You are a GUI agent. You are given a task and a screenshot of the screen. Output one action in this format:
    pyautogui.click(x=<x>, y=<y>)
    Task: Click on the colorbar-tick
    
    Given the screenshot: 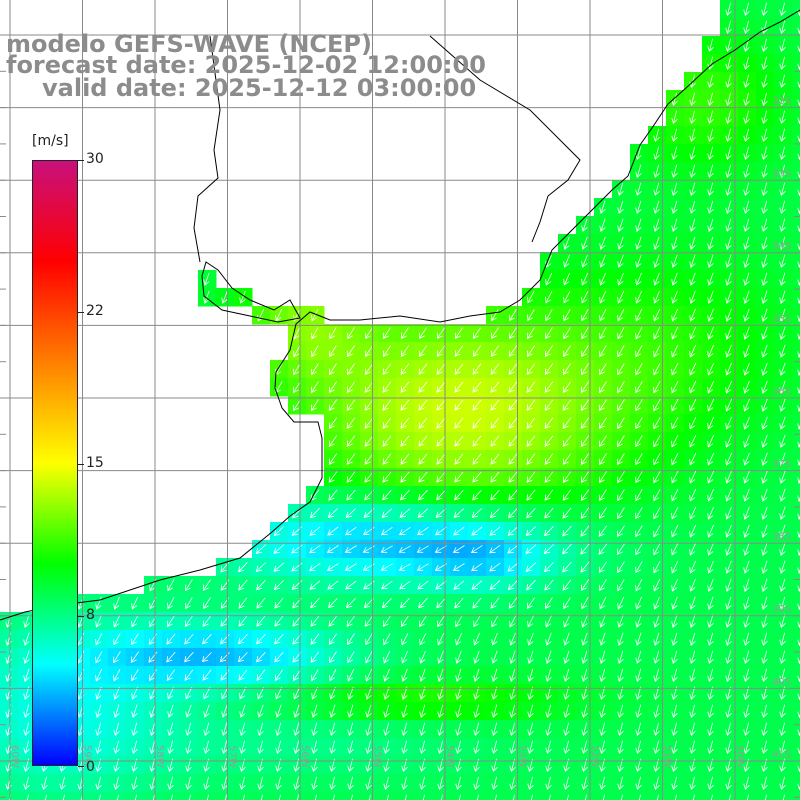 What is the action you would take?
    pyautogui.click(x=81, y=160)
    